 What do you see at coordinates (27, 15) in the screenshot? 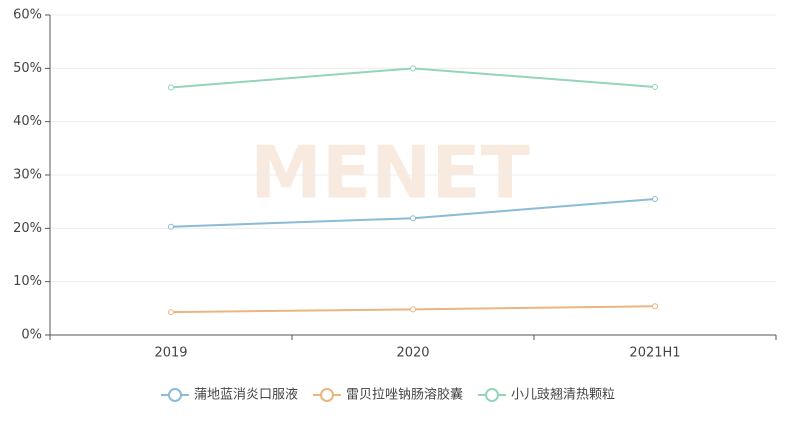
I see `y-tick-label: 60%` at bounding box center [27, 15].